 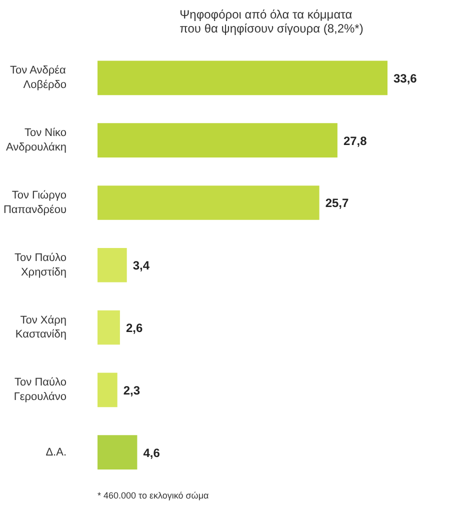 I want to click on chart-title: Ψηφοφόροι από όλα τα κόμματα που θα ψηφίσουν σίγουρα (8,2%*), so click(x=272, y=22).